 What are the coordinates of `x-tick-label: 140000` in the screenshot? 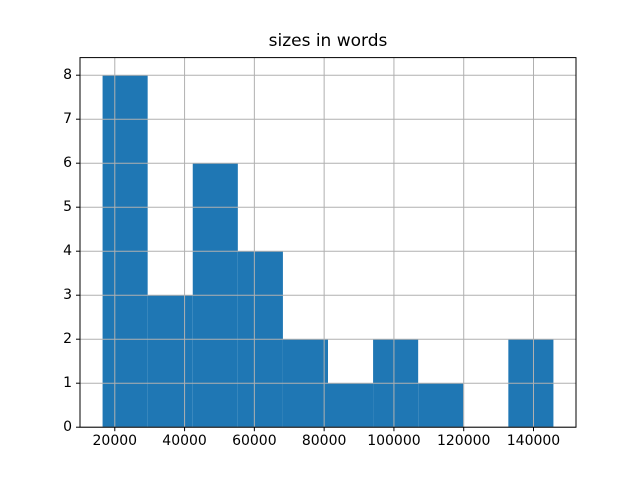 It's located at (533, 441).